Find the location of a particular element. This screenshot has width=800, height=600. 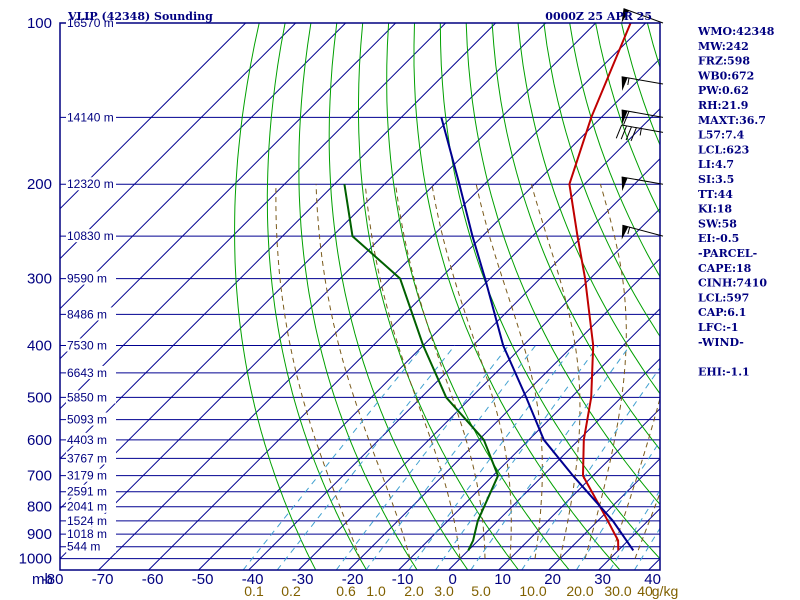

mixing-ratio-label: 0.1 is located at coordinates (254, 591).